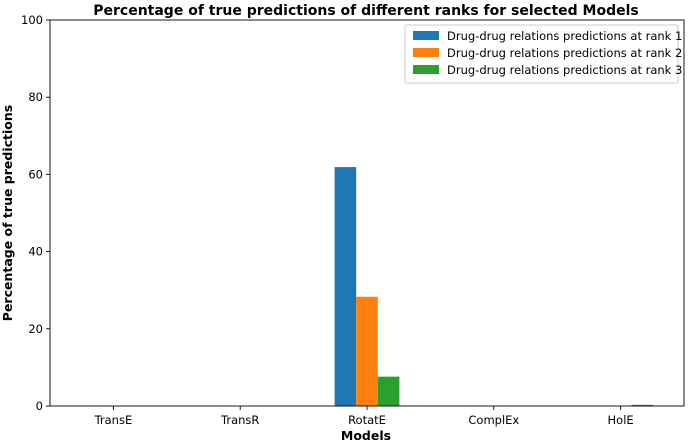  What do you see at coordinates (35, 252) in the screenshot?
I see `y-tick-label: 40` at bounding box center [35, 252].